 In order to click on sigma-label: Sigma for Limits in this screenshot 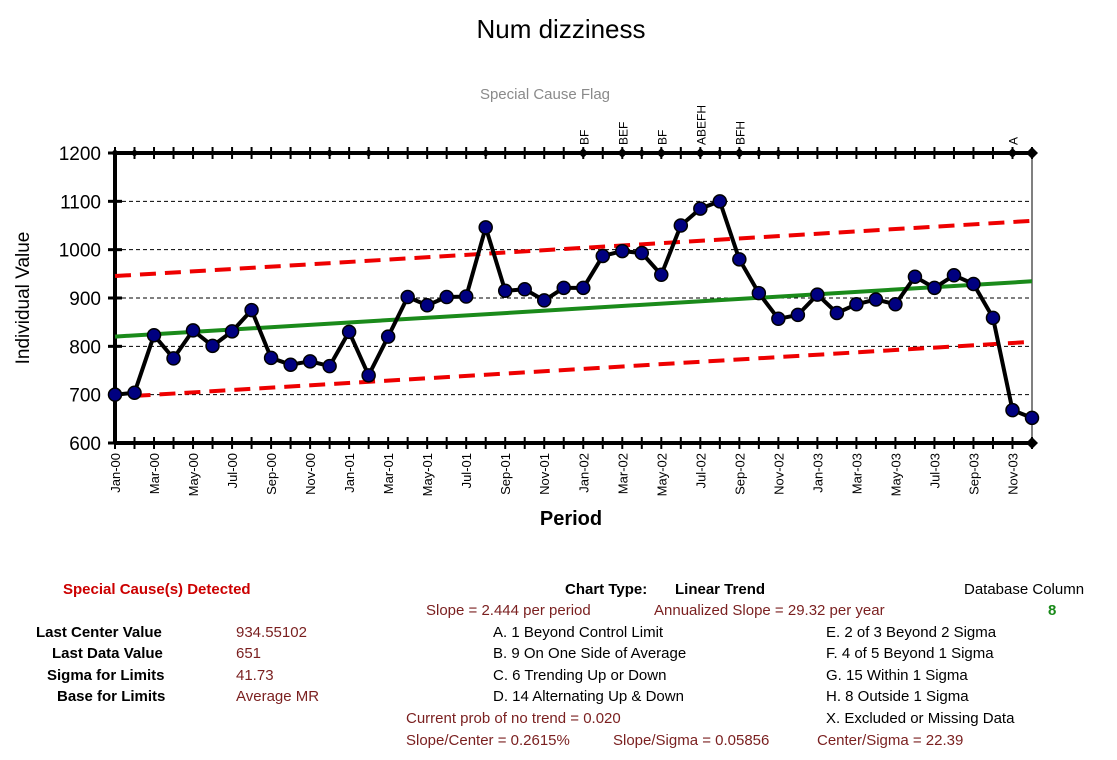, I will do `click(106, 675)`.